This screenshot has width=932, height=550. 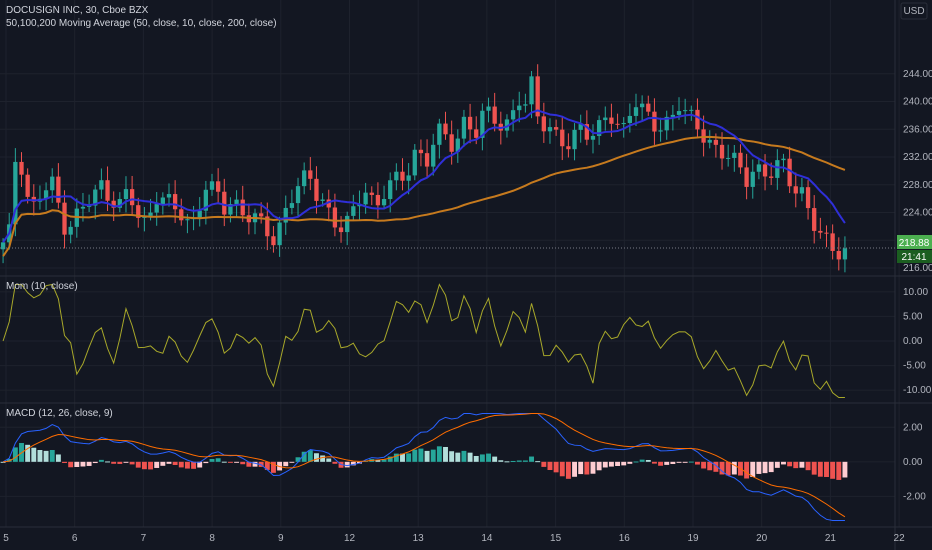 What do you see at coordinates (917, 74) in the screenshot?
I see `price-tick-label: 244.00` at bounding box center [917, 74].